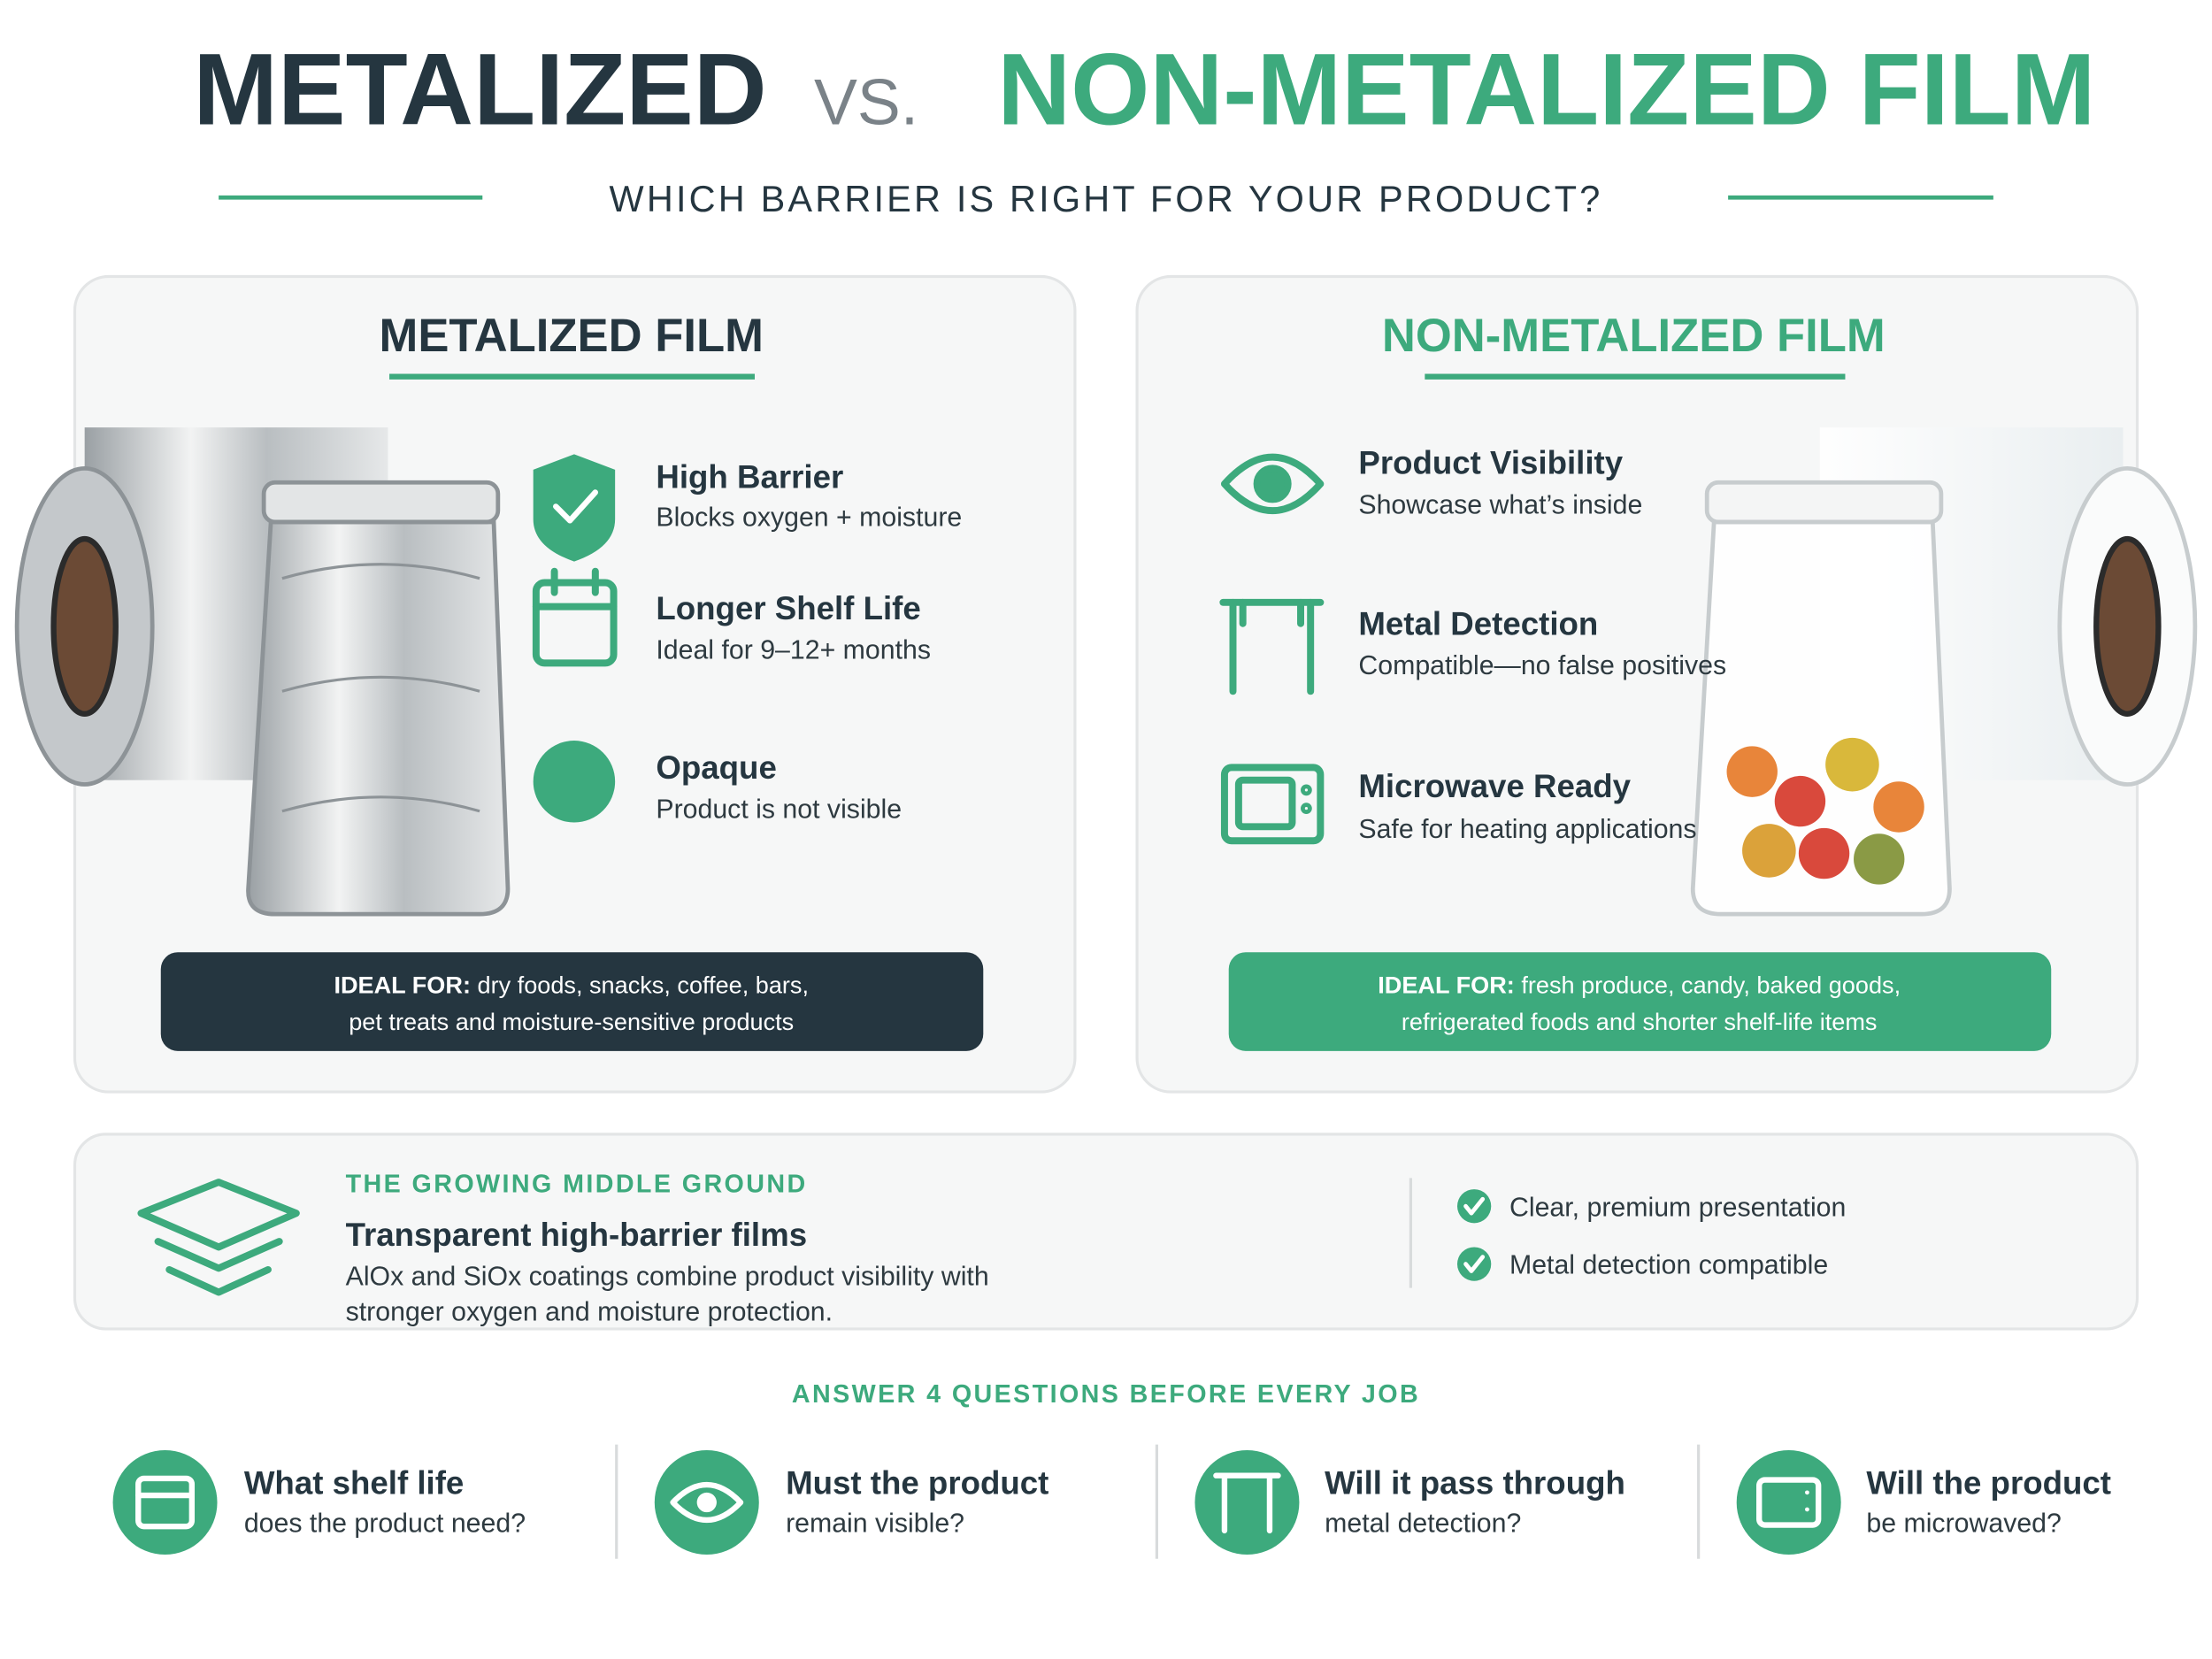 This screenshot has height=1659, width=2212. What do you see at coordinates (1669, 1266) in the screenshot?
I see `check-text: Metal detection compatible` at bounding box center [1669, 1266].